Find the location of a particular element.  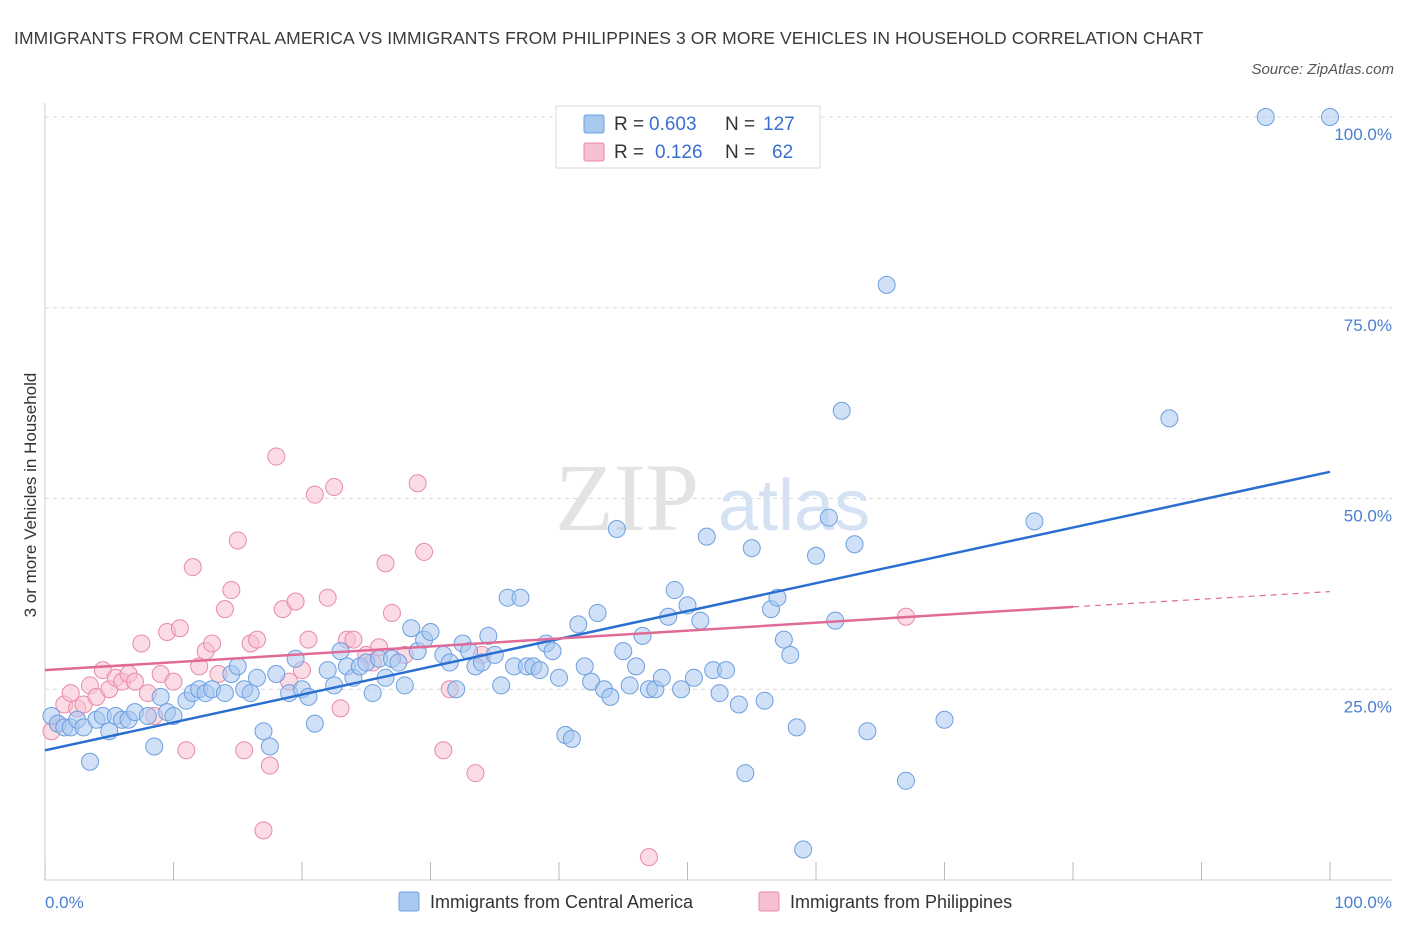

legend-swatch-pink is located at coordinates (594, 152).